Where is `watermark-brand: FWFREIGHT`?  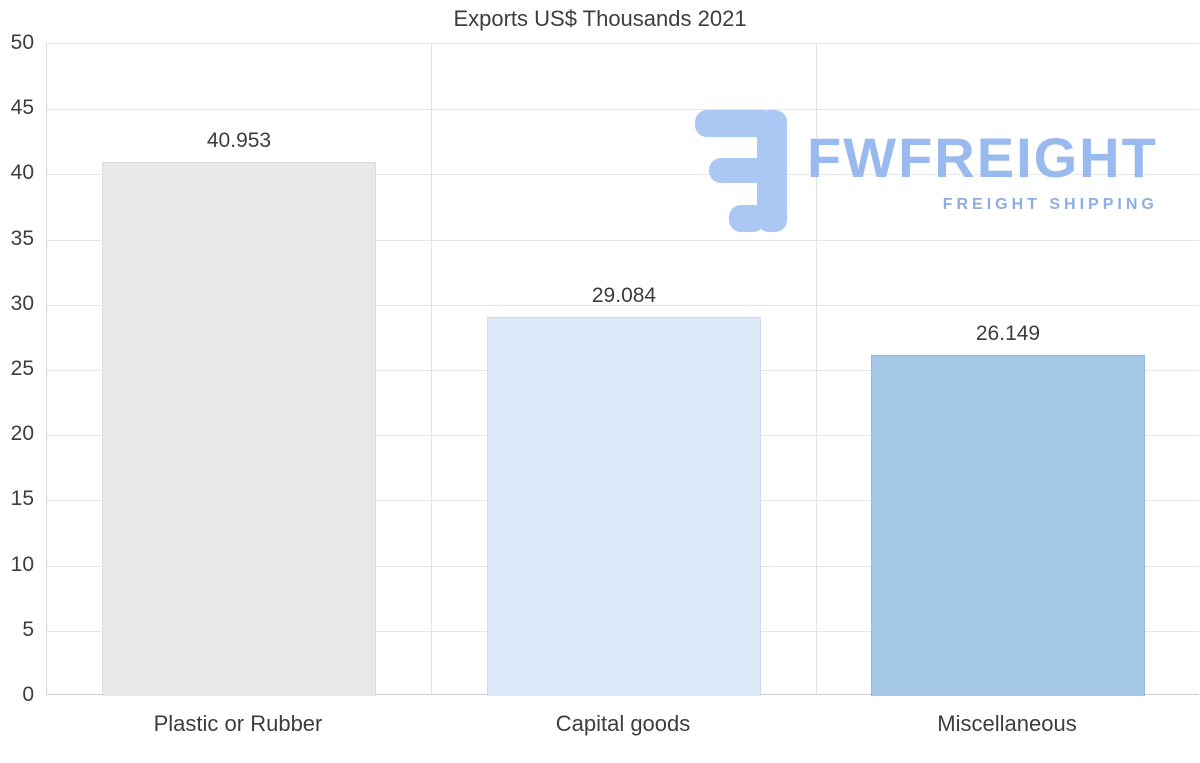 watermark-brand: FWFREIGHT is located at coordinates (982, 157).